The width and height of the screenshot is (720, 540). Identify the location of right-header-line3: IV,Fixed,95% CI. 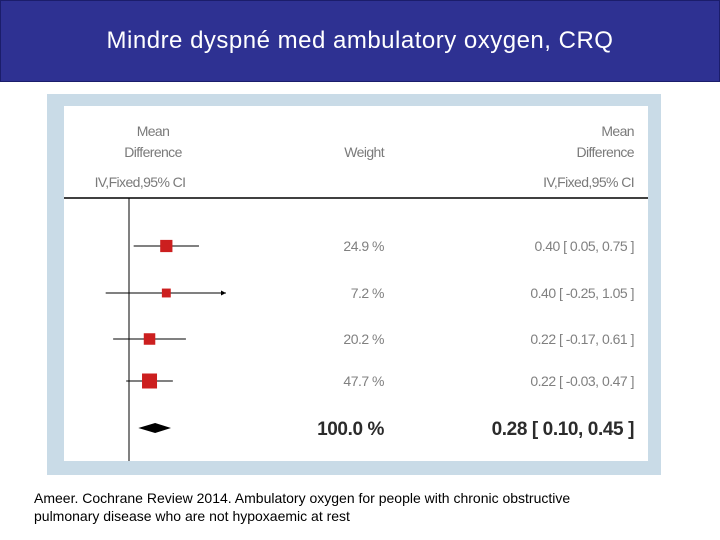
(588, 182).